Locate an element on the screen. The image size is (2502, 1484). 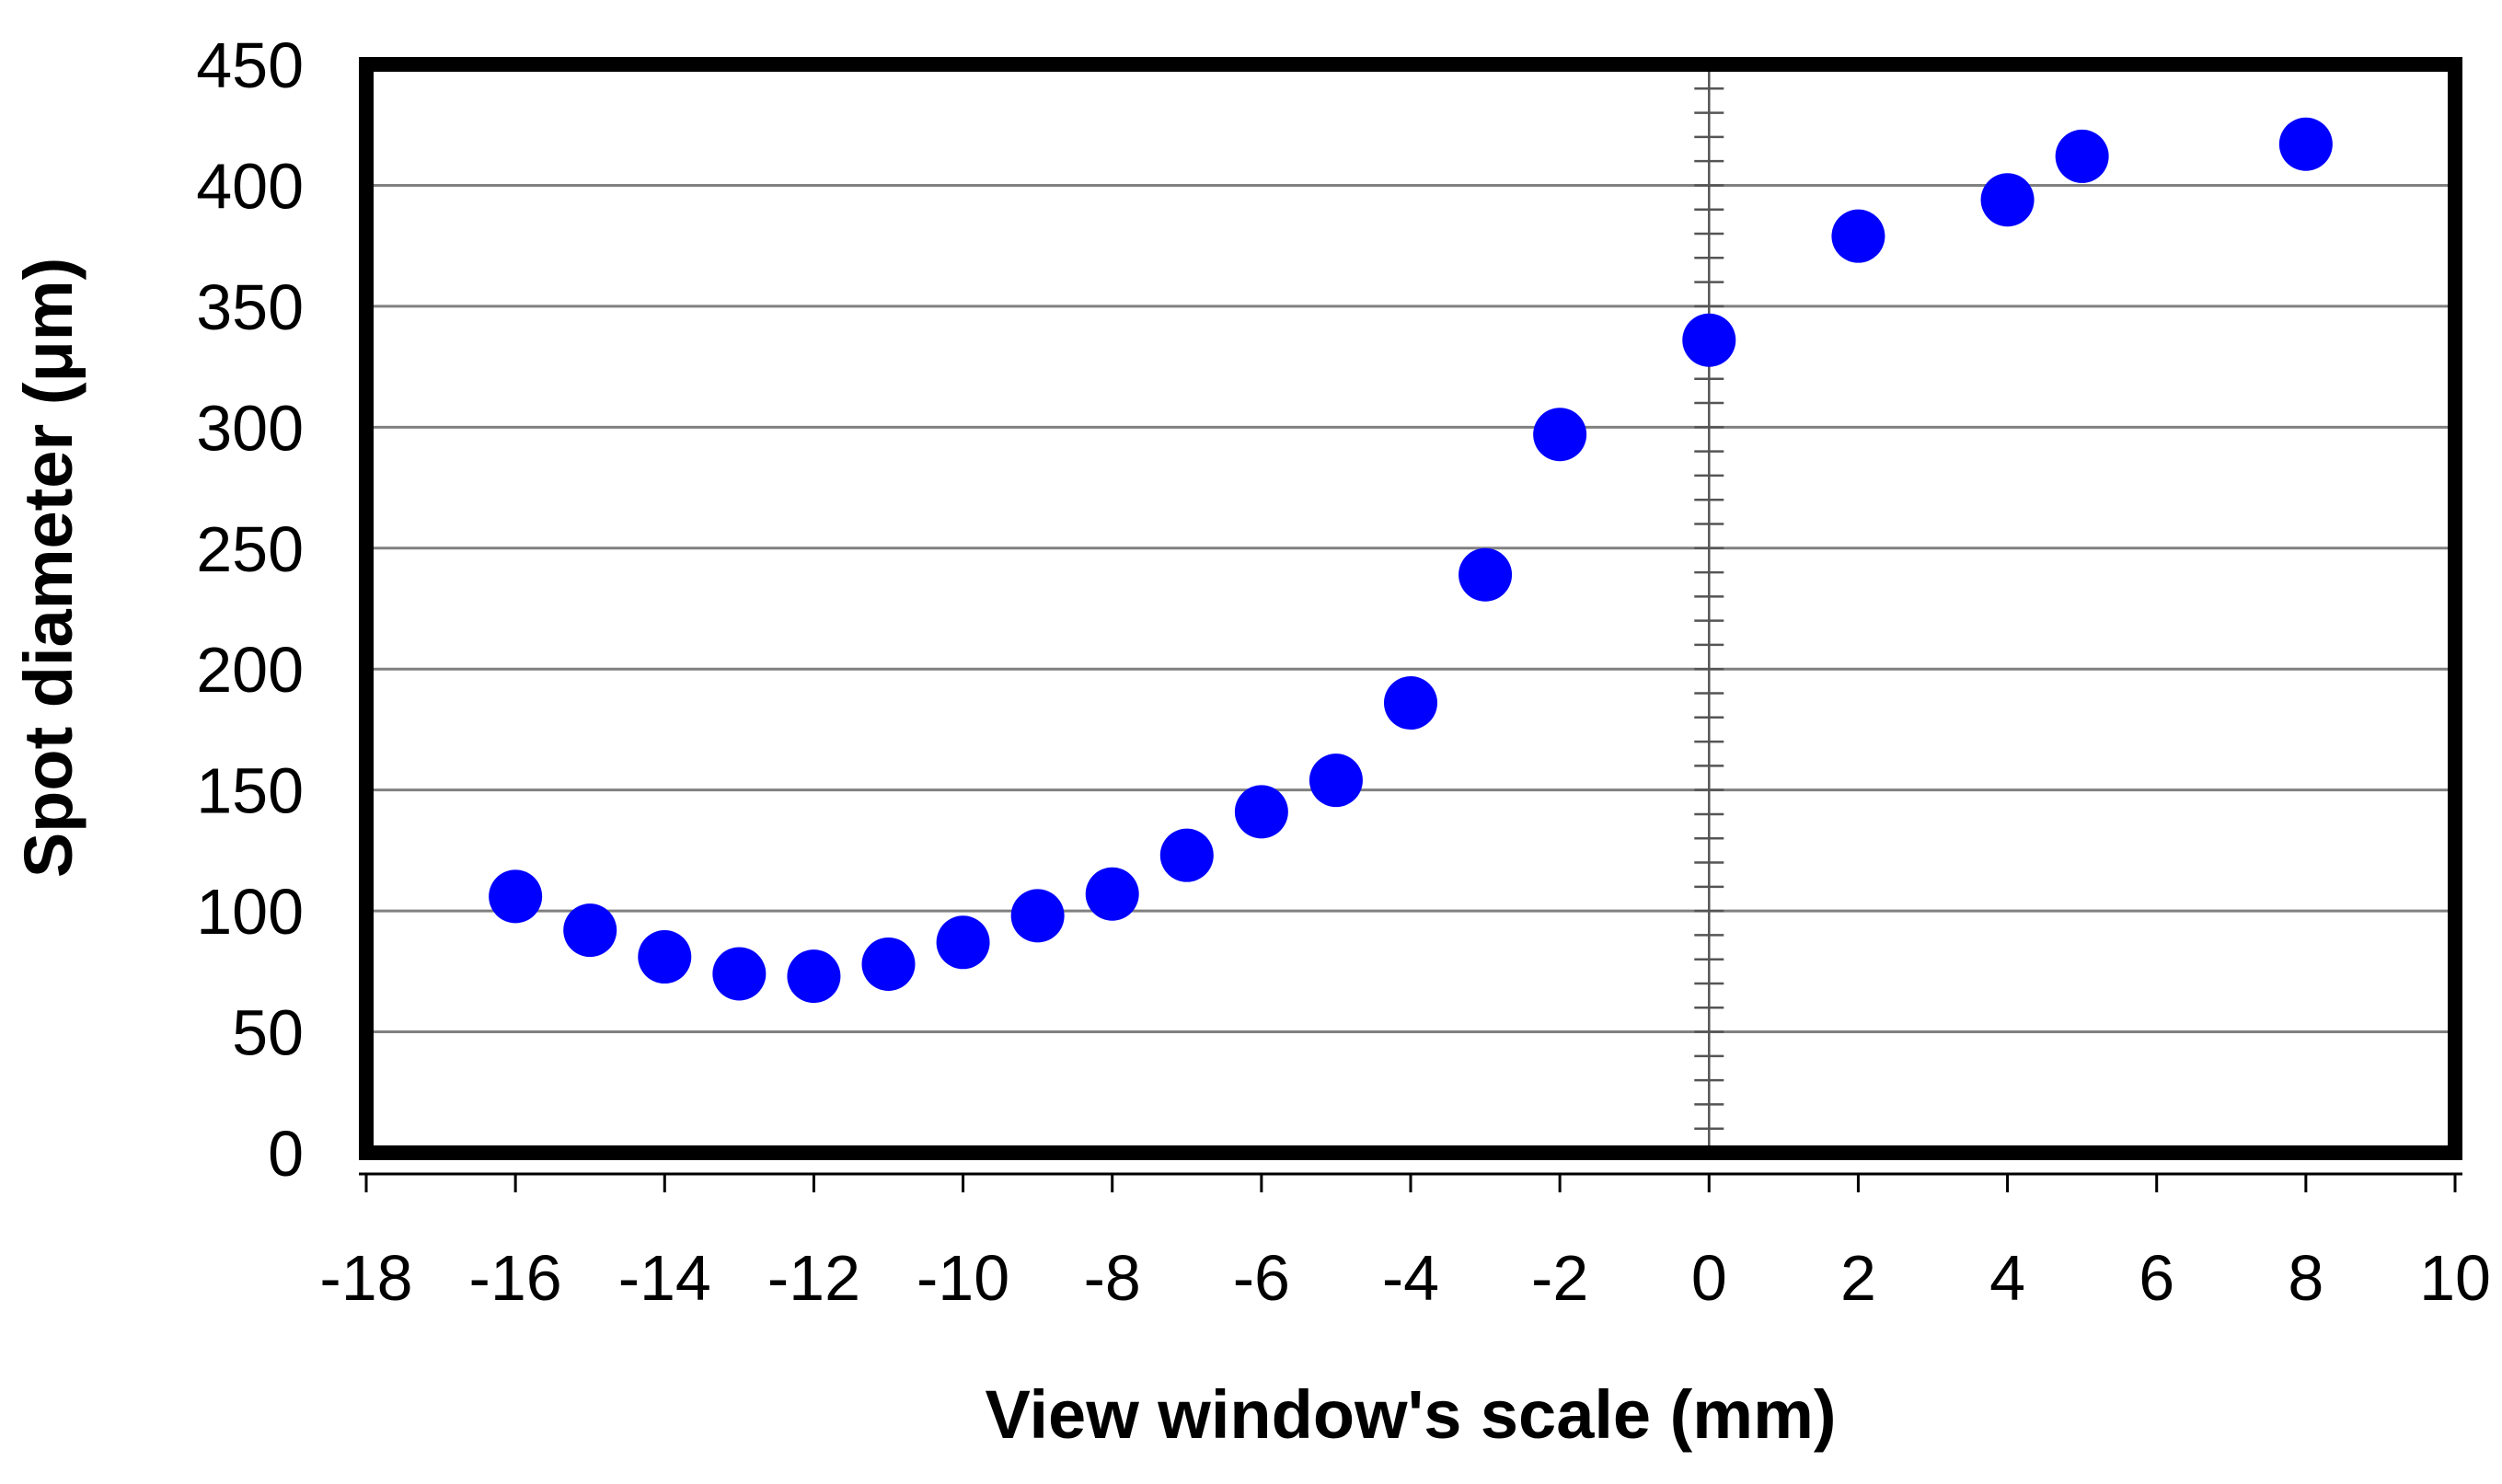
x-axis-ticks: -18 -16 -14 -12 -10 -8 -6 -4 -2 0 2 4 6 8 10 is located at coordinates (1405, 1243).